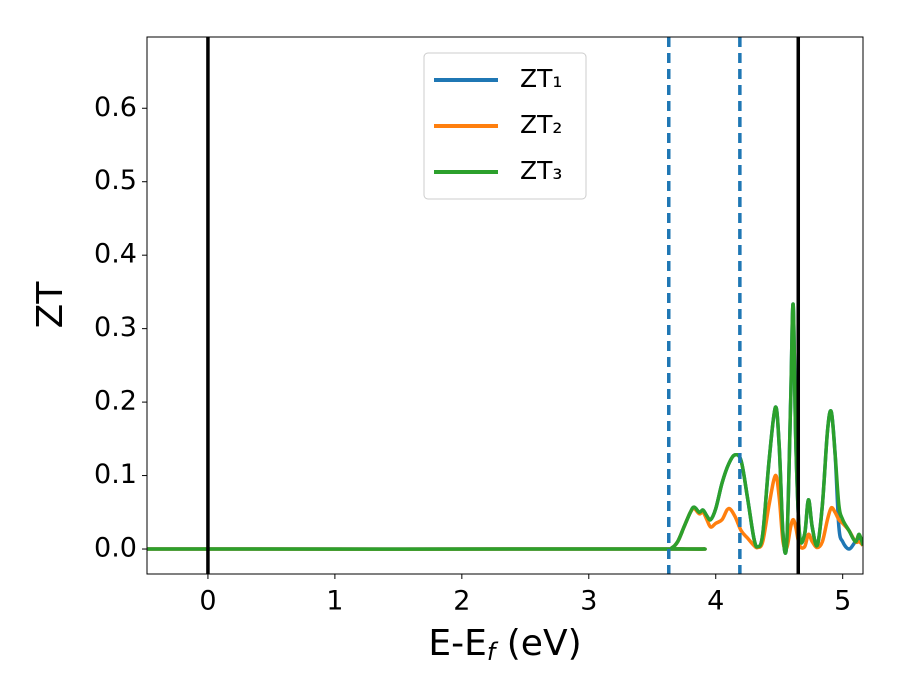 The width and height of the screenshot is (900, 700). What do you see at coordinates (588, 601) in the screenshot?
I see `x-tick-label: 3` at bounding box center [588, 601].